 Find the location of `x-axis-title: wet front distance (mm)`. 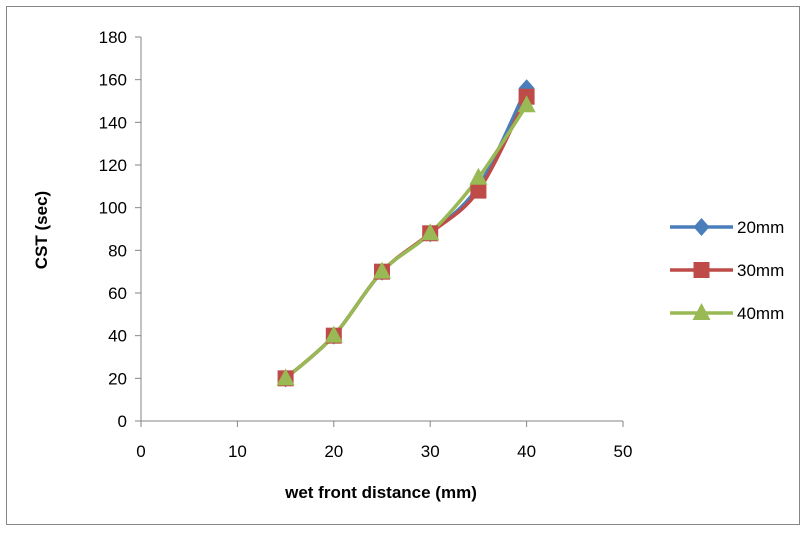

x-axis-title: wet front distance (mm) is located at coordinates (380, 492).